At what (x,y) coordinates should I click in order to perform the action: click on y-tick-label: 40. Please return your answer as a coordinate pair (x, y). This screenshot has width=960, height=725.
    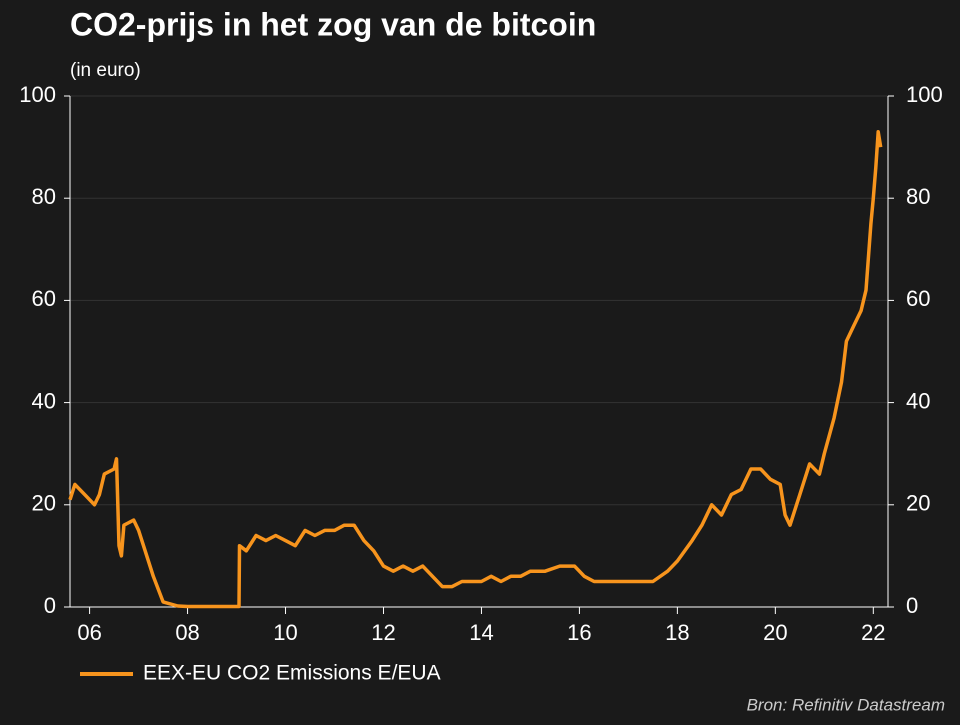
    Looking at the image, I should click on (44, 400).